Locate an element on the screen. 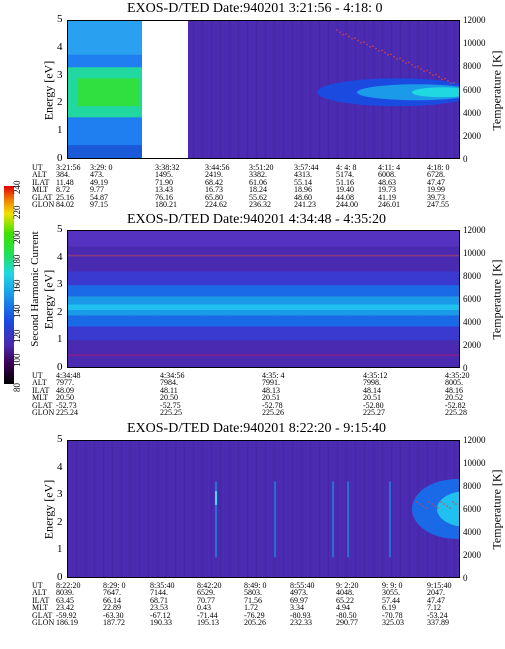 The image size is (505, 649). table-cell: 23.42 is located at coordinates (65, 608).